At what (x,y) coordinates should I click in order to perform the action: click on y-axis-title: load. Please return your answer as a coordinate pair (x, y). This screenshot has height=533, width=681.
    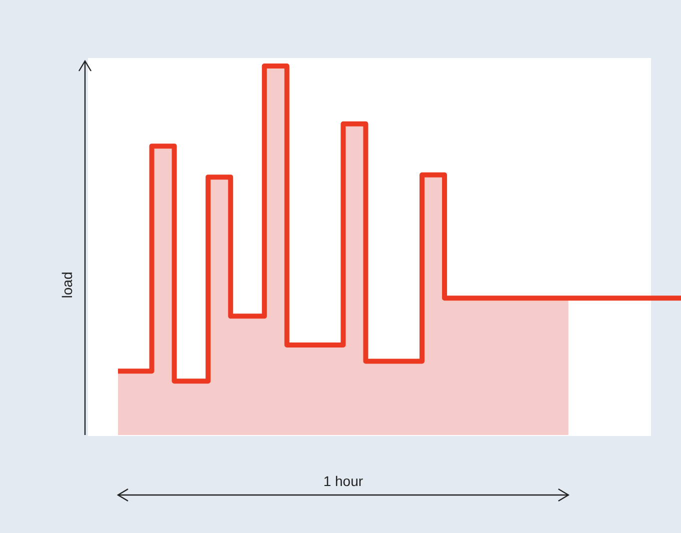
    Looking at the image, I should click on (67, 285).